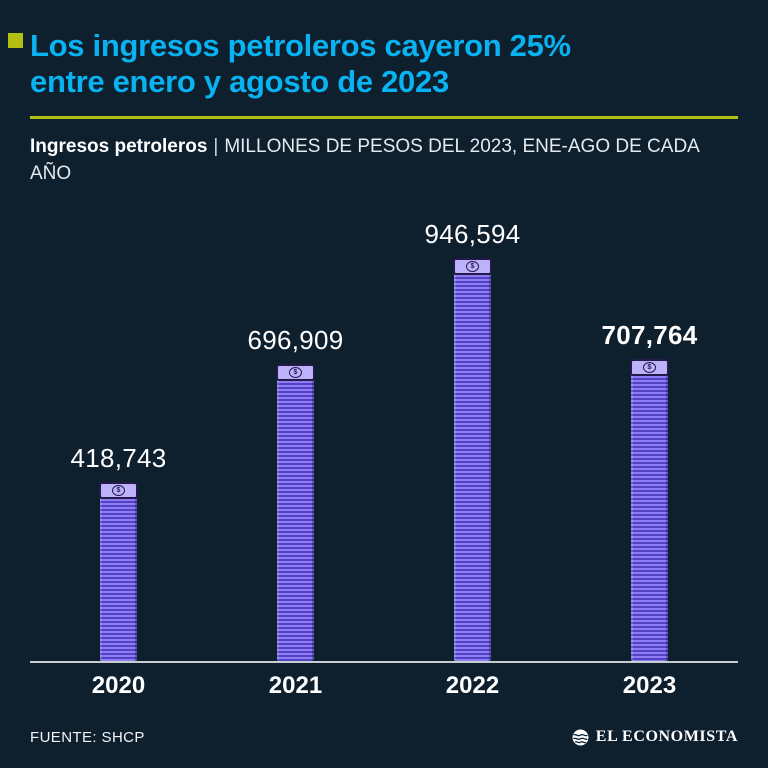 This screenshot has height=768, width=768. I want to click on divider-line, so click(384, 118).